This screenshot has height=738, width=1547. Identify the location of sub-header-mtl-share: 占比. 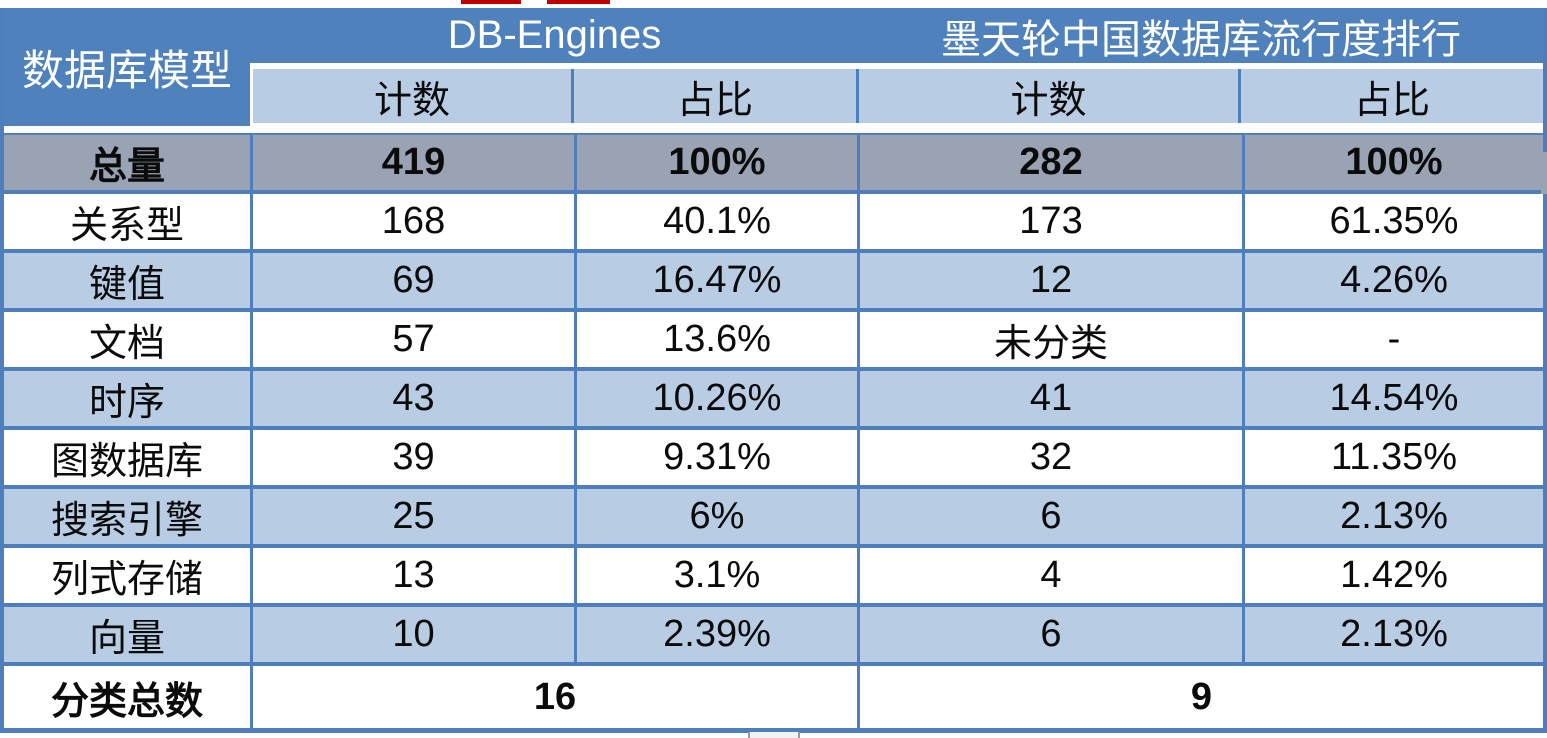
(1392, 96).